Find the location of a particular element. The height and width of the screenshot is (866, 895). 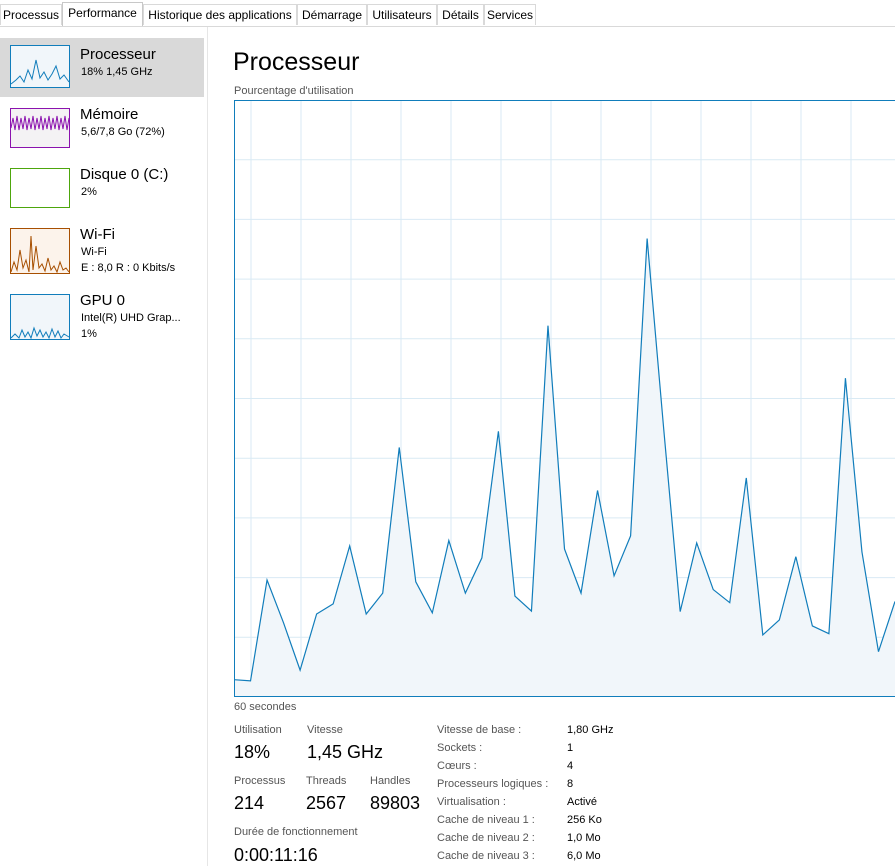

detail-key: Cœurs : is located at coordinates (457, 766).